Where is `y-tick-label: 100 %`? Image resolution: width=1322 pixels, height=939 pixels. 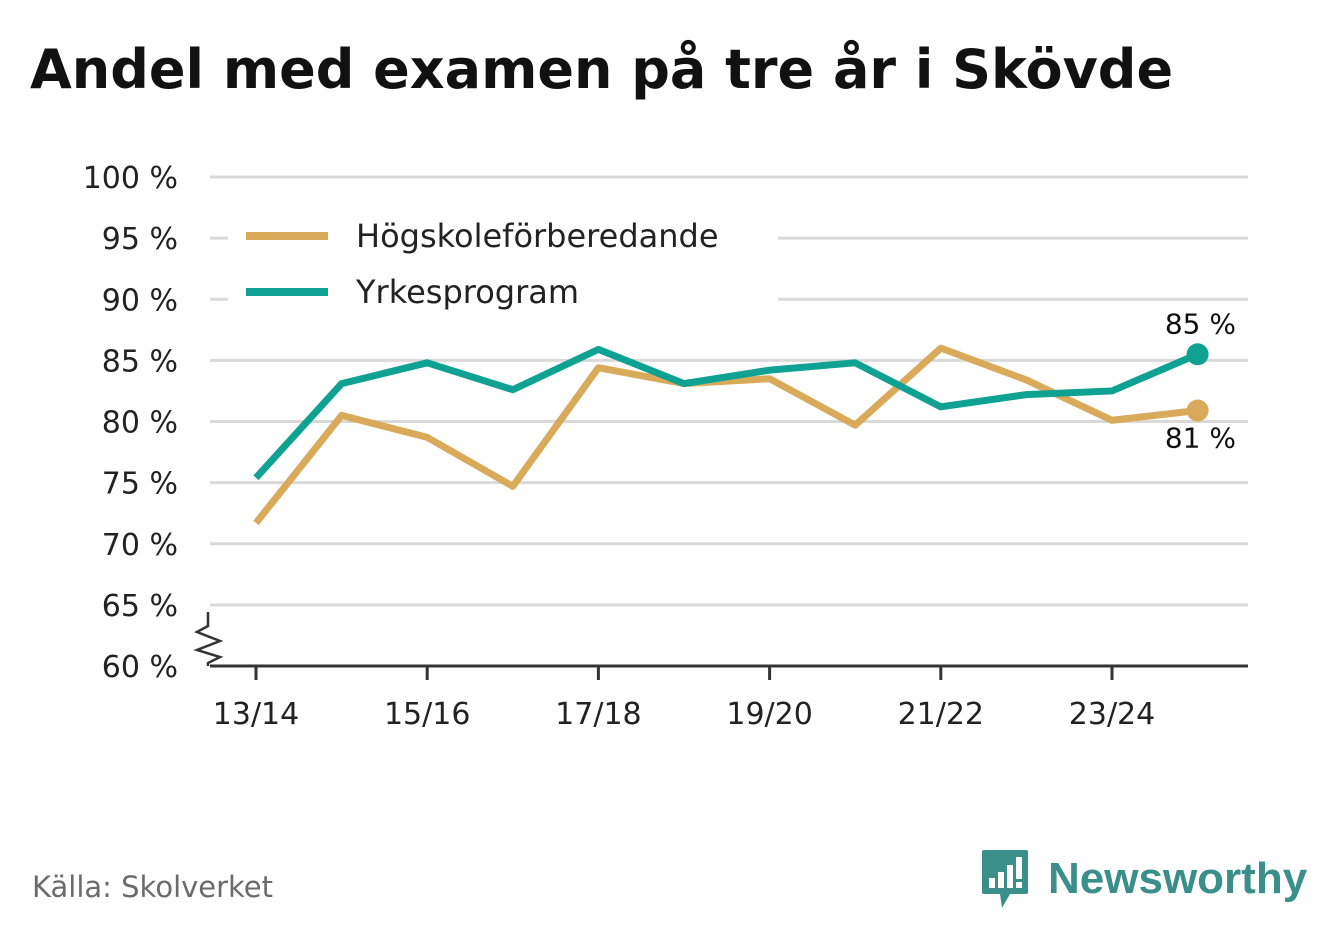 y-tick-label: 100 % is located at coordinates (130, 178).